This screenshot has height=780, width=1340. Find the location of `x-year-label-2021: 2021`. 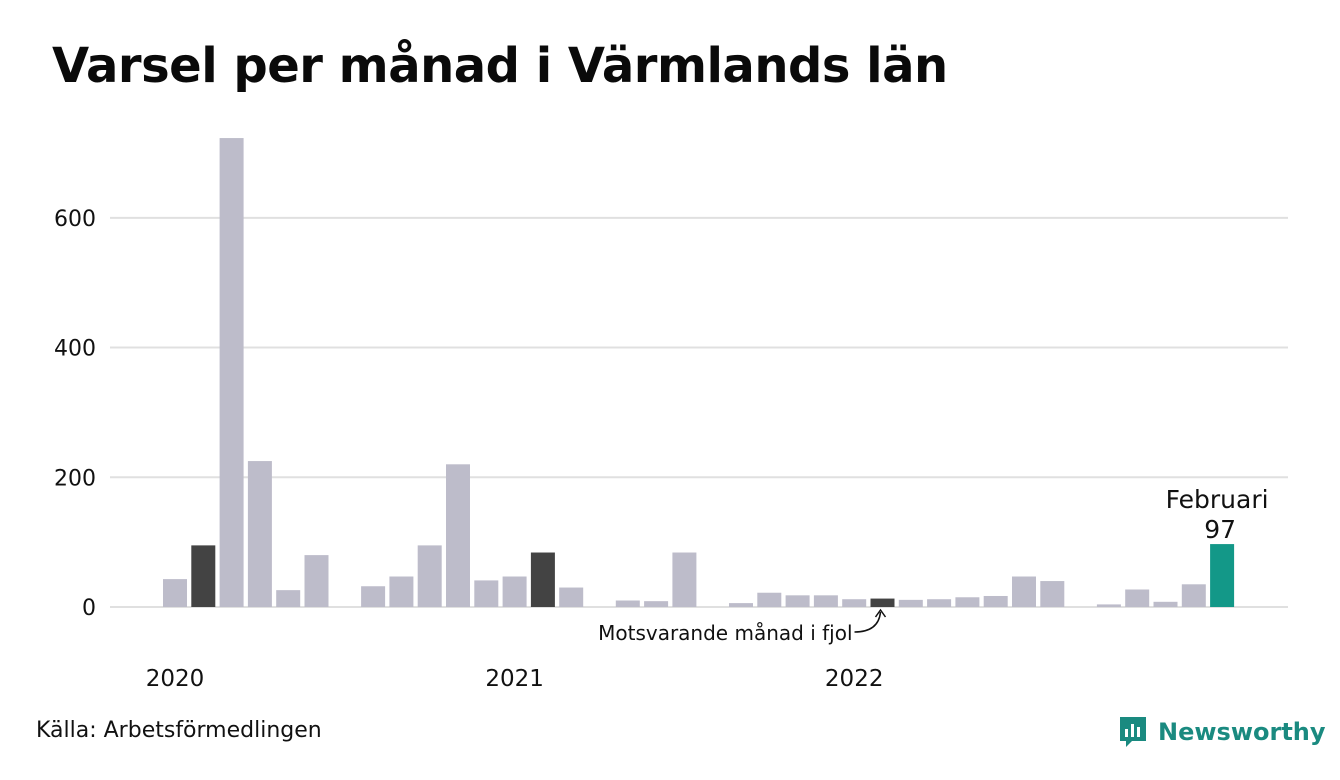

x-year-label-2021: 2021 is located at coordinates (514, 679).